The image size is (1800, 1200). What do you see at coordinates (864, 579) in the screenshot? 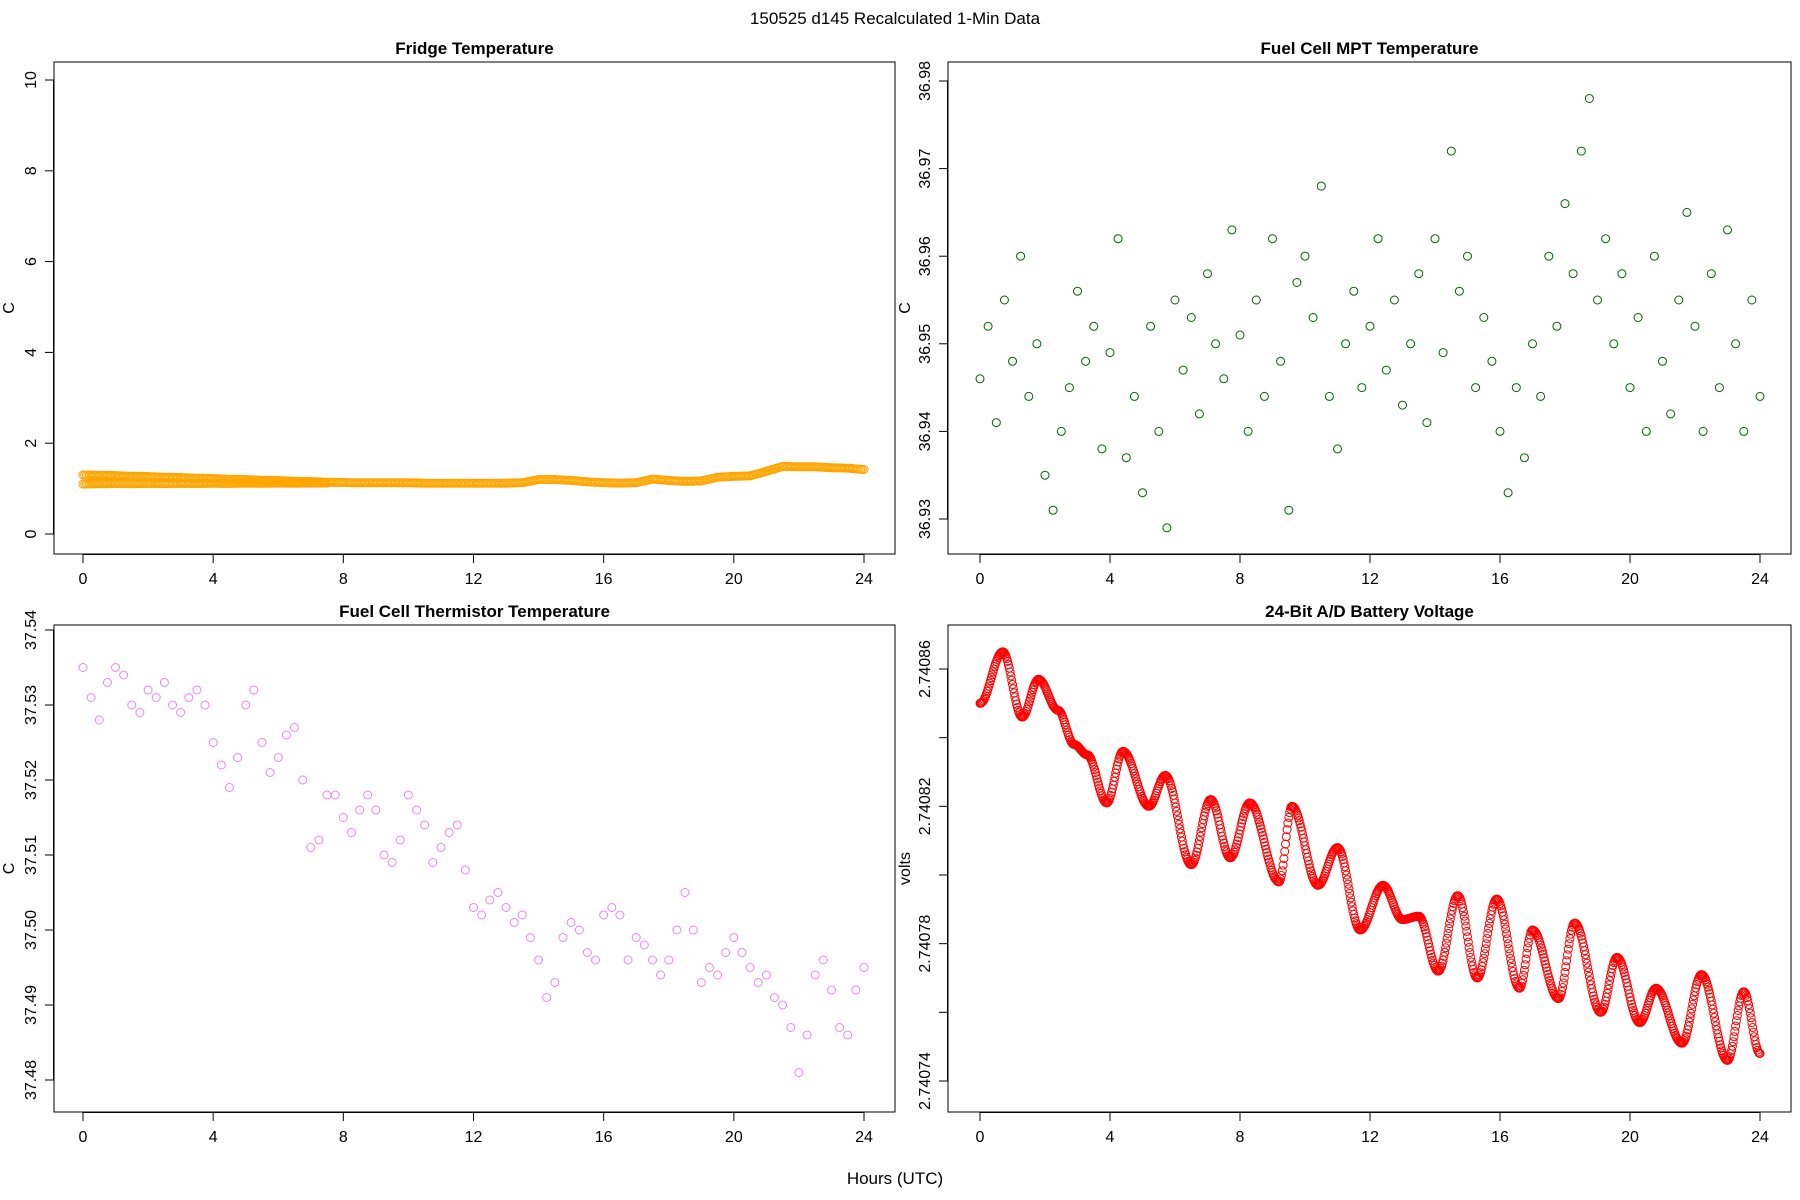
I see `x-tick-label: 24` at bounding box center [864, 579].